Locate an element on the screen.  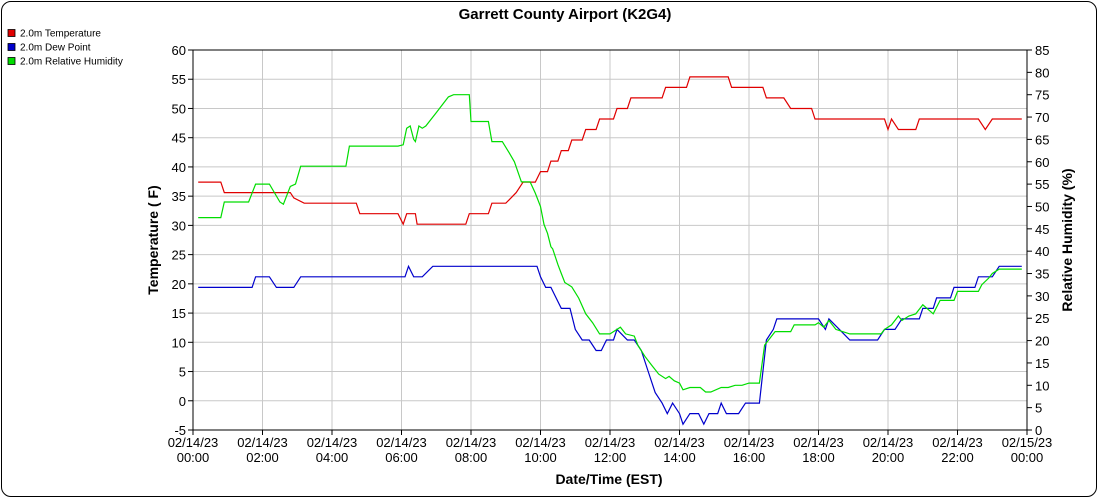
left-tick-label: 5 is located at coordinates (182, 372).